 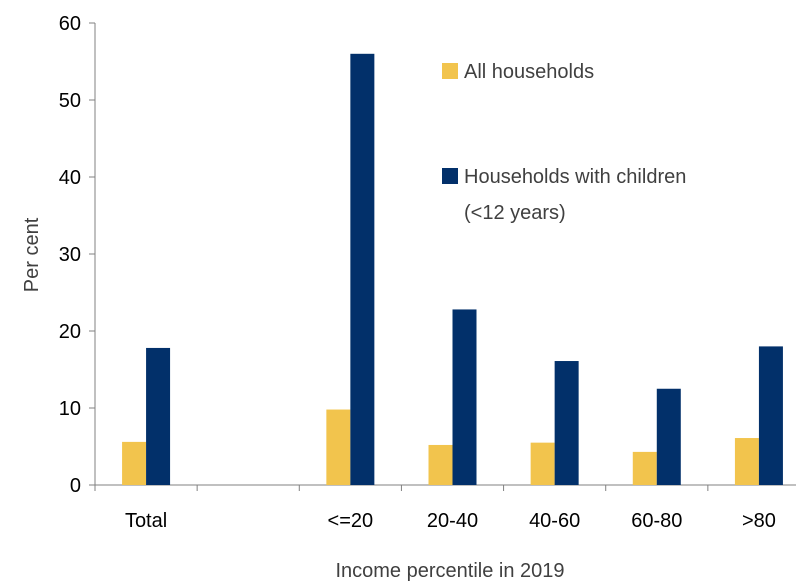 What do you see at coordinates (70, 101) in the screenshot?
I see `y-tick-label: 50` at bounding box center [70, 101].